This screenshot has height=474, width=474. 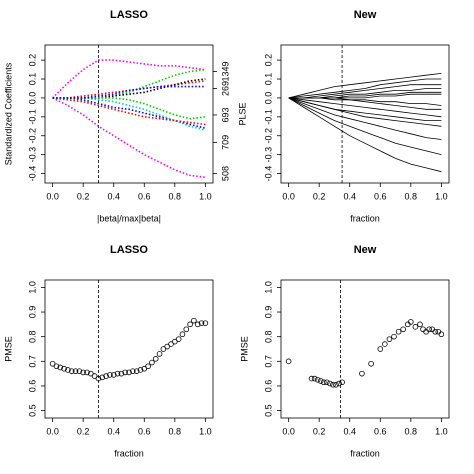 I want to click on x-tick-label: 1.0, so click(x=441, y=431).